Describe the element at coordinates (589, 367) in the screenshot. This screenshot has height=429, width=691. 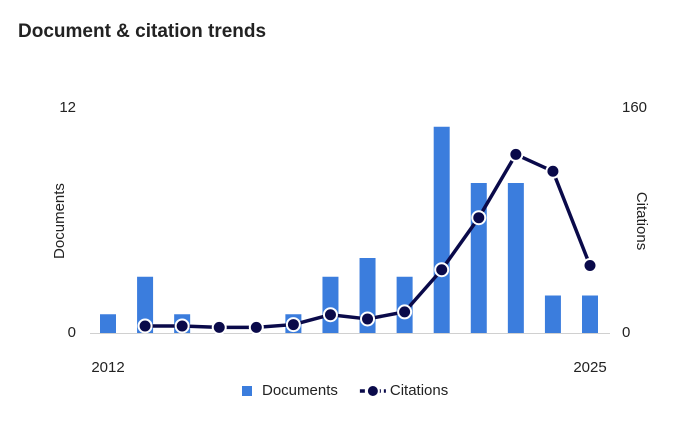
I see `x-tick-label: 2025` at that location.